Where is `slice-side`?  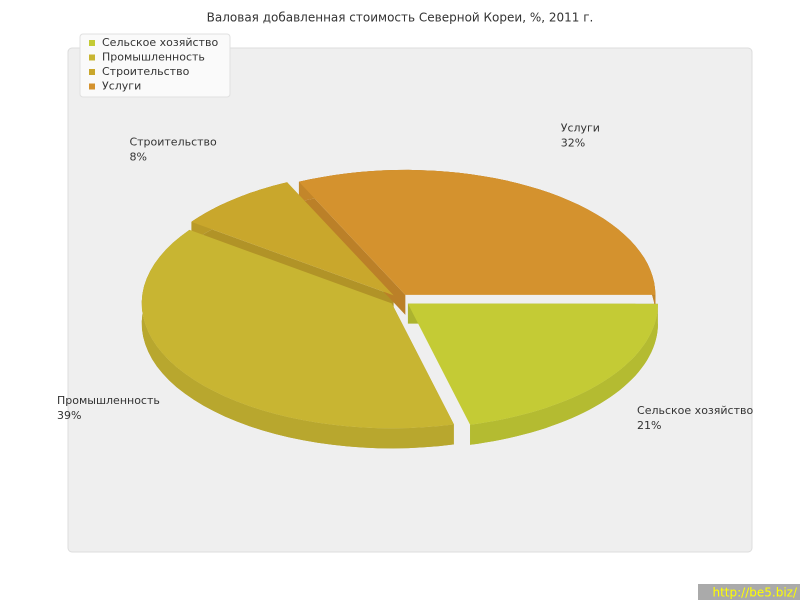
slice-side is located at coordinates (564, 374).